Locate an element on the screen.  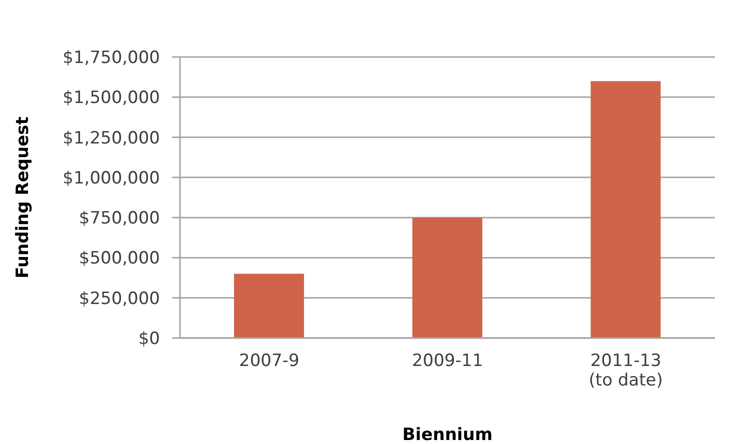
y-tick-label: $1,000,000 is located at coordinates (111, 178).